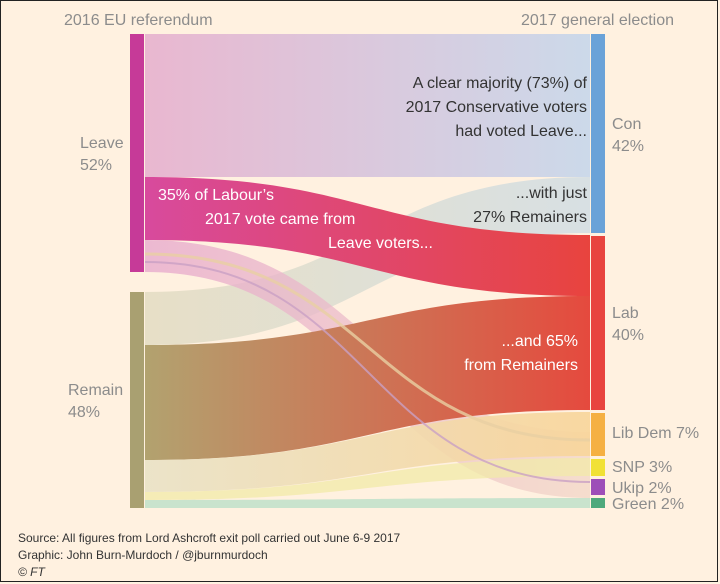 Image resolution: width=720 pixels, height=584 pixels. What do you see at coordinates (138, 20) in the screenshot?
I see `left-axis-title: 2016 EU referendum` at bounding box center [138, 20].